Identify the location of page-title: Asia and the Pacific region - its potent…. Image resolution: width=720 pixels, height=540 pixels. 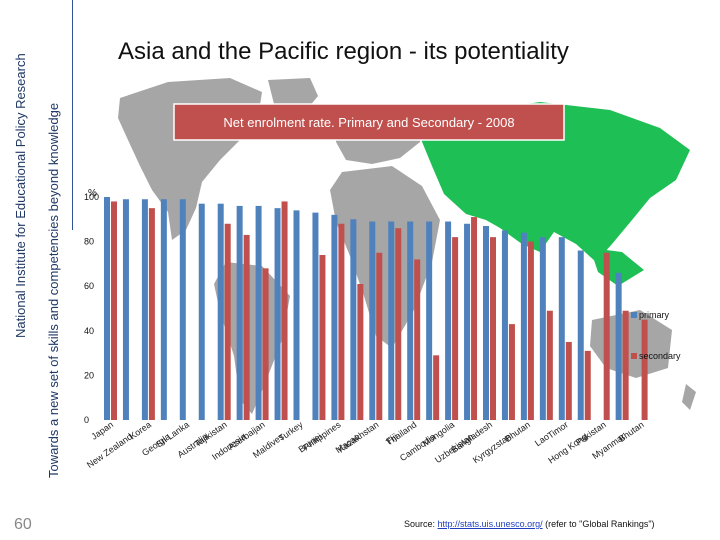
(343, 51).